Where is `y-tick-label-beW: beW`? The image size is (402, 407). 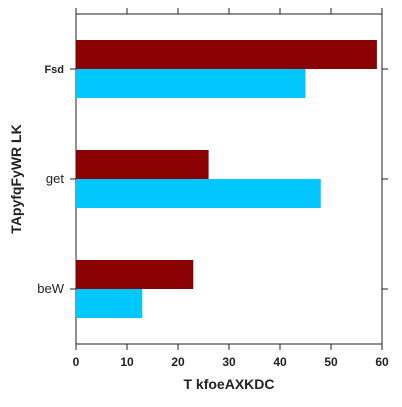 y-tick-label-beW: beW is located at coordinates (50, 288).